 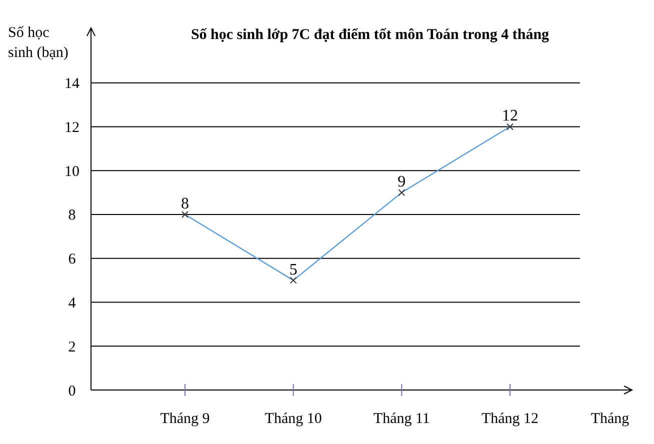 I want to click on y-tick-label: 10, so click(x=72, y=172).